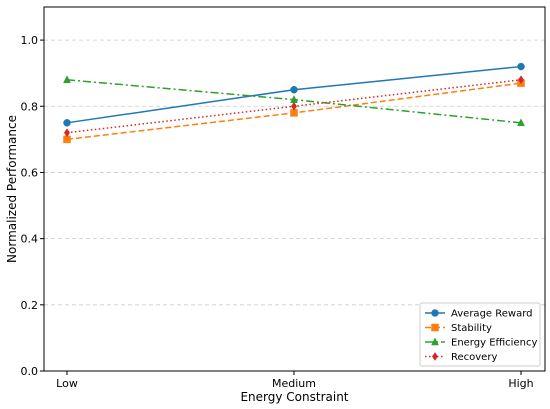 The image size is (550, 409). What do you see at coordinates (474, 357) in the screenshot?
I see `legend-label: Recovery` at bounding box center [474, 357].